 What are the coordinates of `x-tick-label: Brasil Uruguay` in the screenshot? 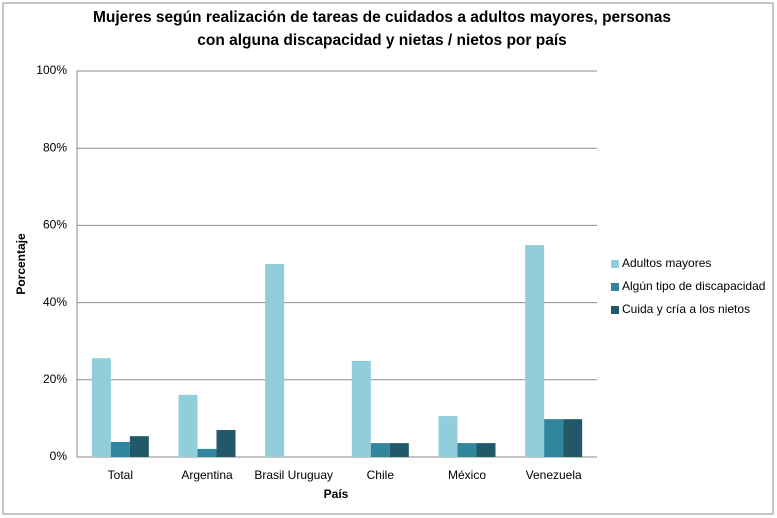 It's located at (293, 475).